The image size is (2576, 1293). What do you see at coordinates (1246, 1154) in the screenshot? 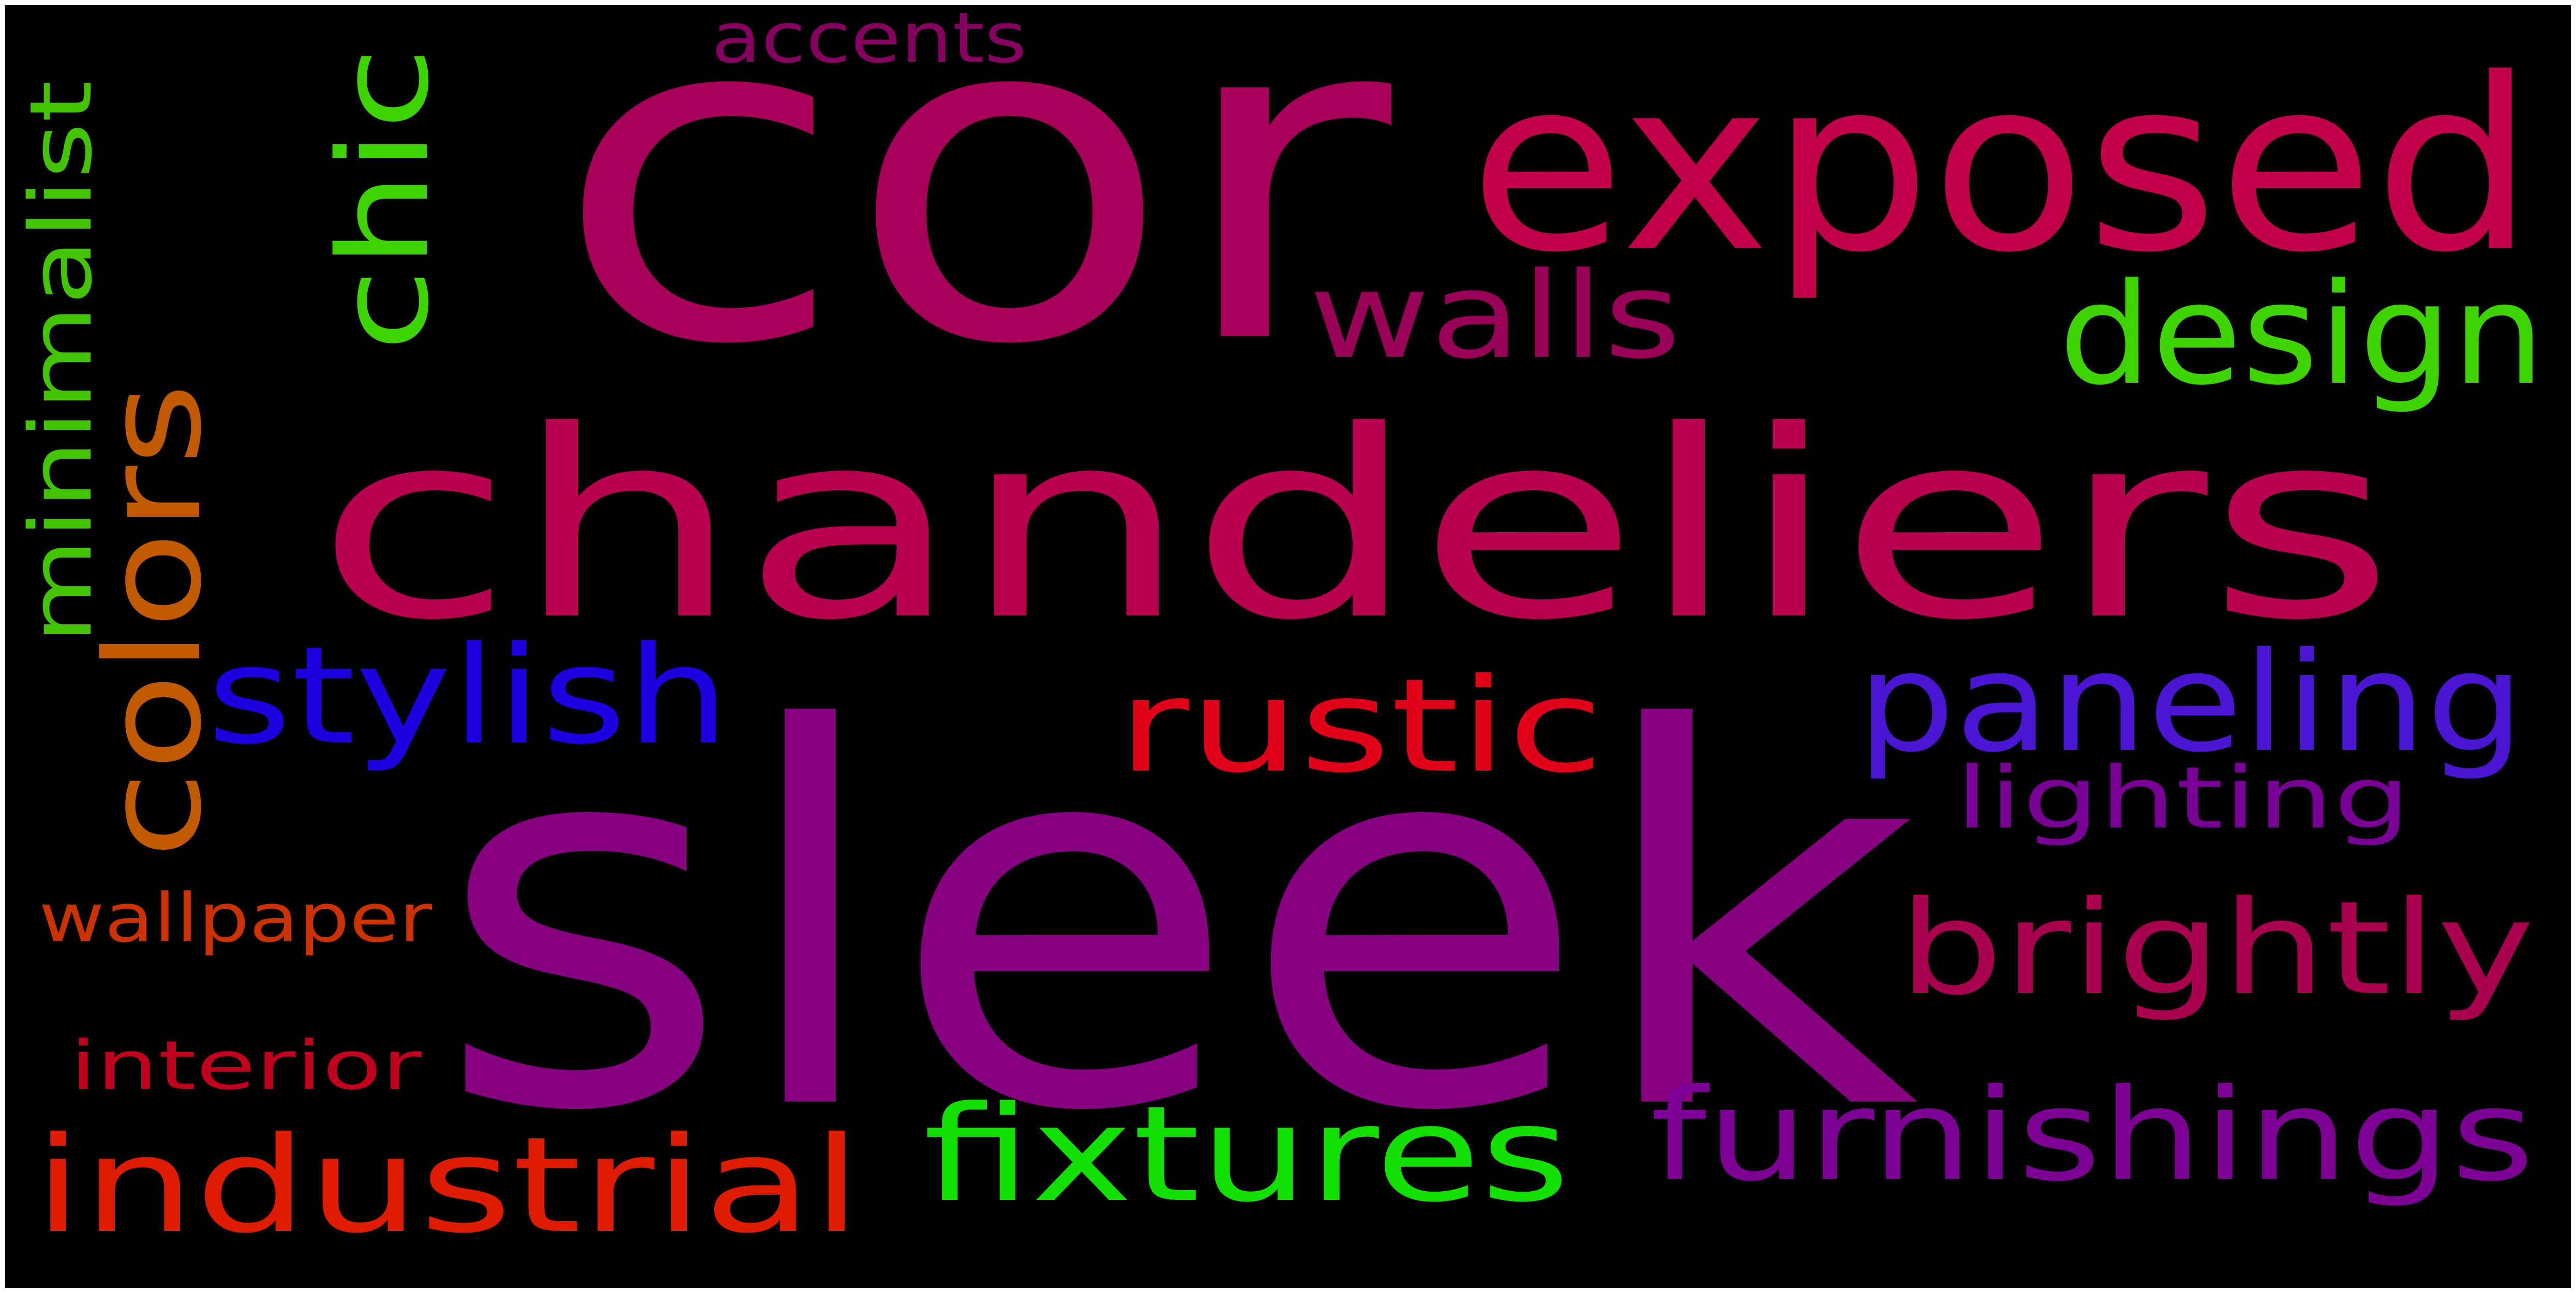
I see `word-fixtures: fixtures` at bounding box center [1246, 1154].